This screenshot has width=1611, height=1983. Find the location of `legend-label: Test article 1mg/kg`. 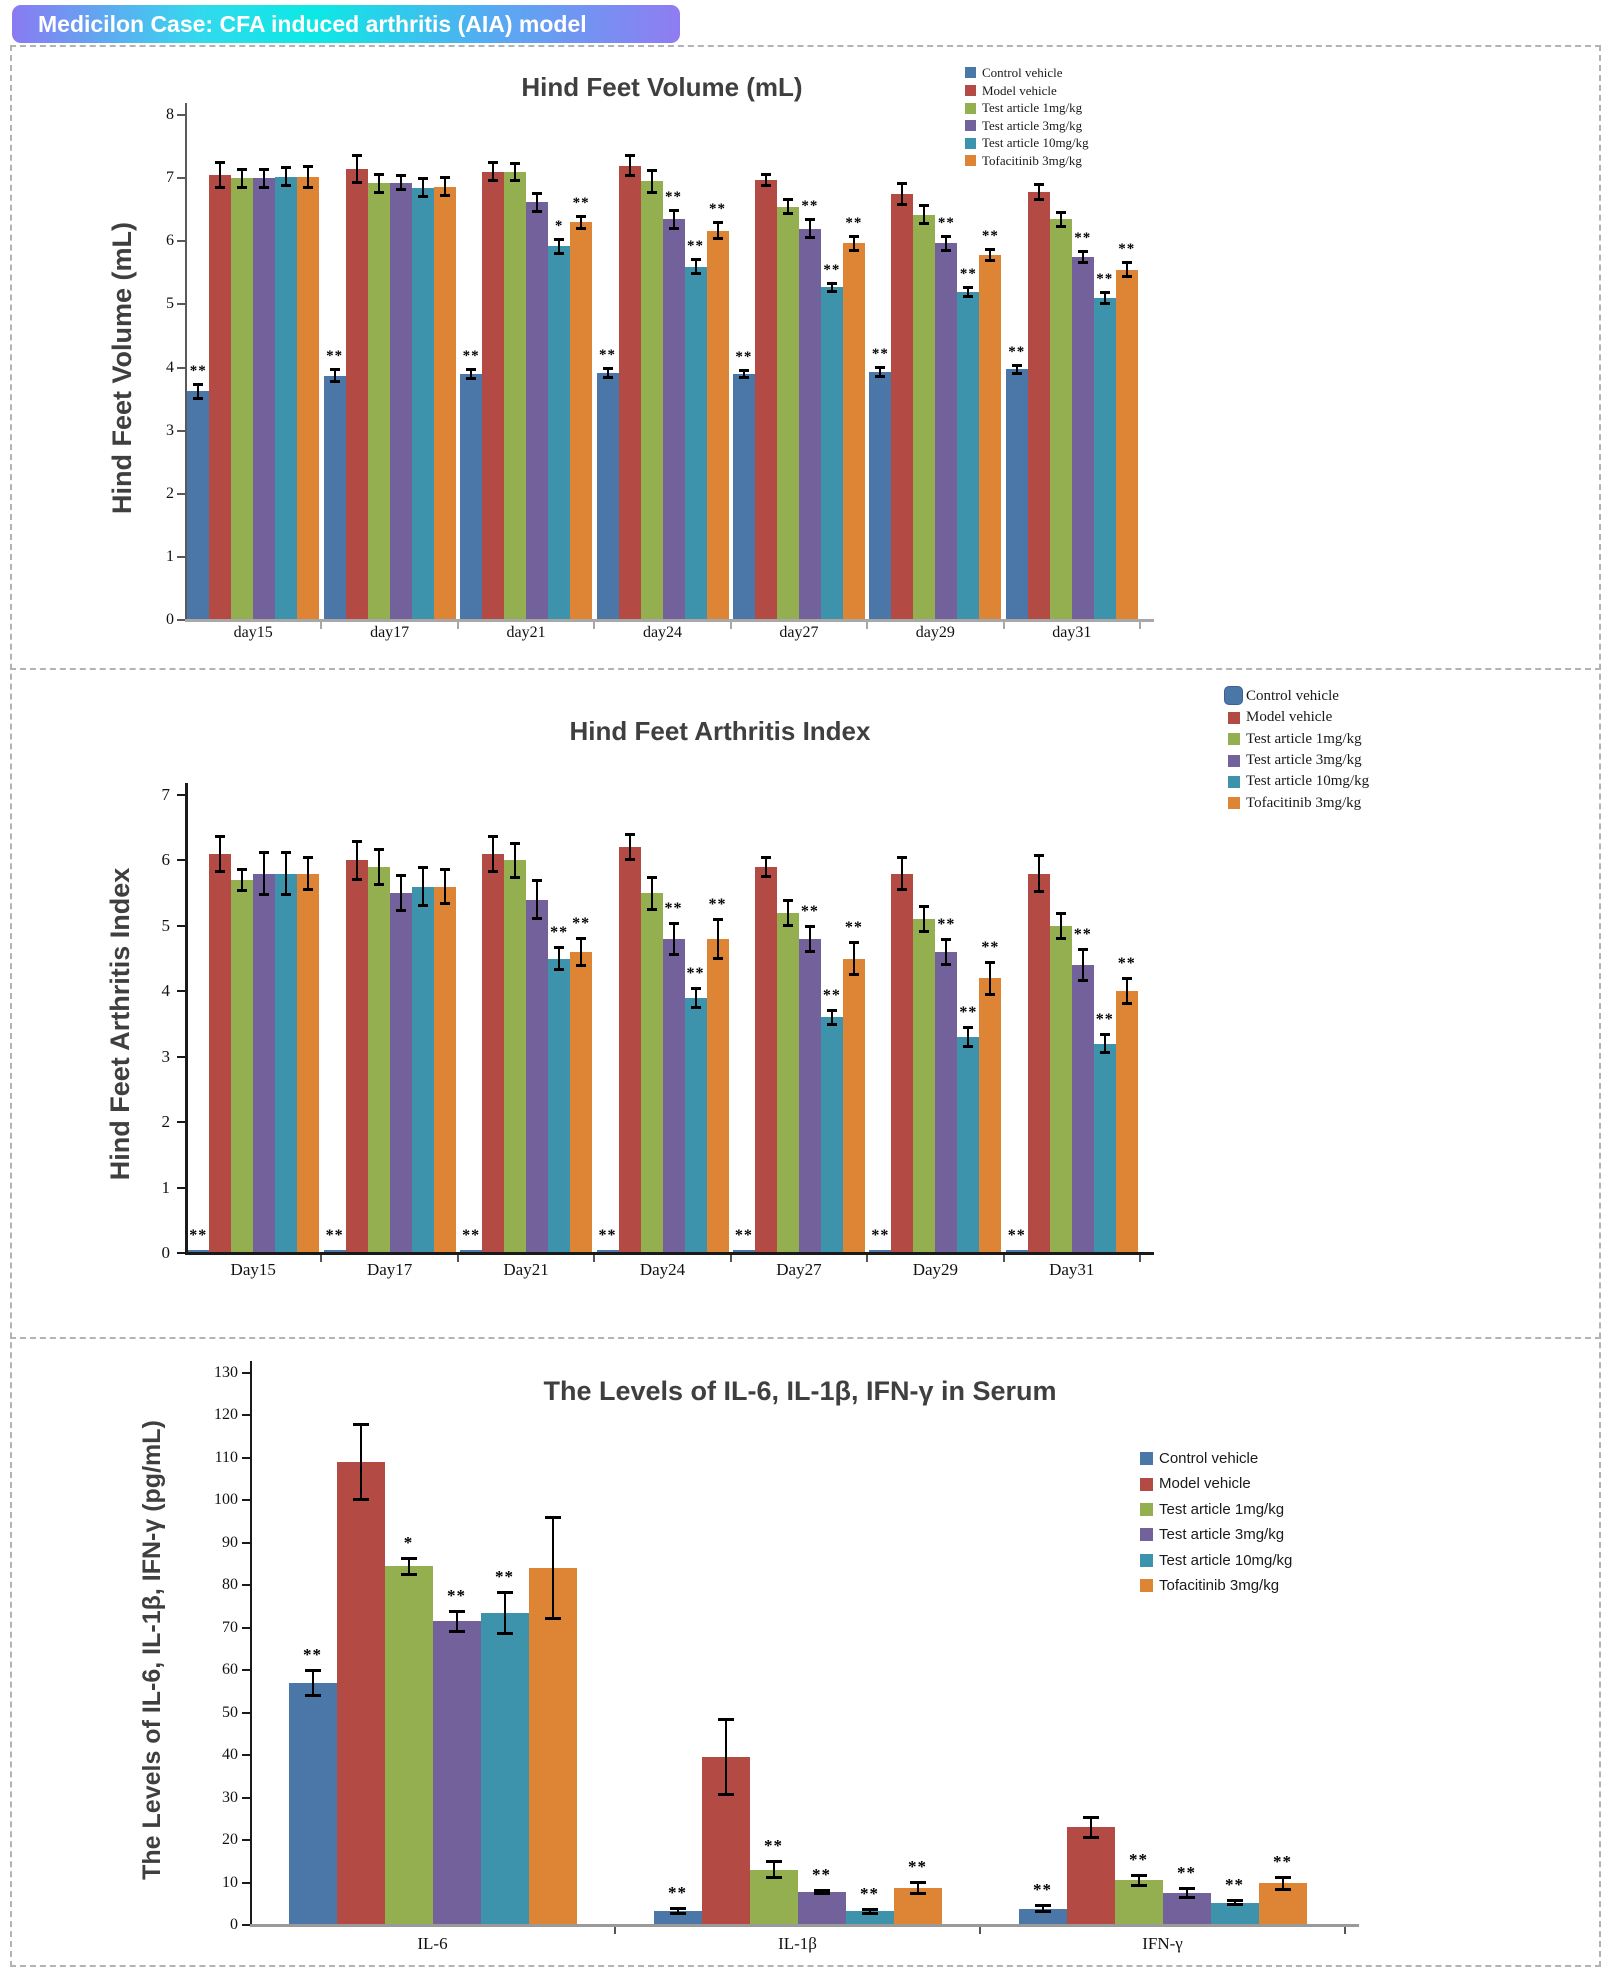

legend-label: Test article 1mg/kg is located at coordinates (1304, 738).